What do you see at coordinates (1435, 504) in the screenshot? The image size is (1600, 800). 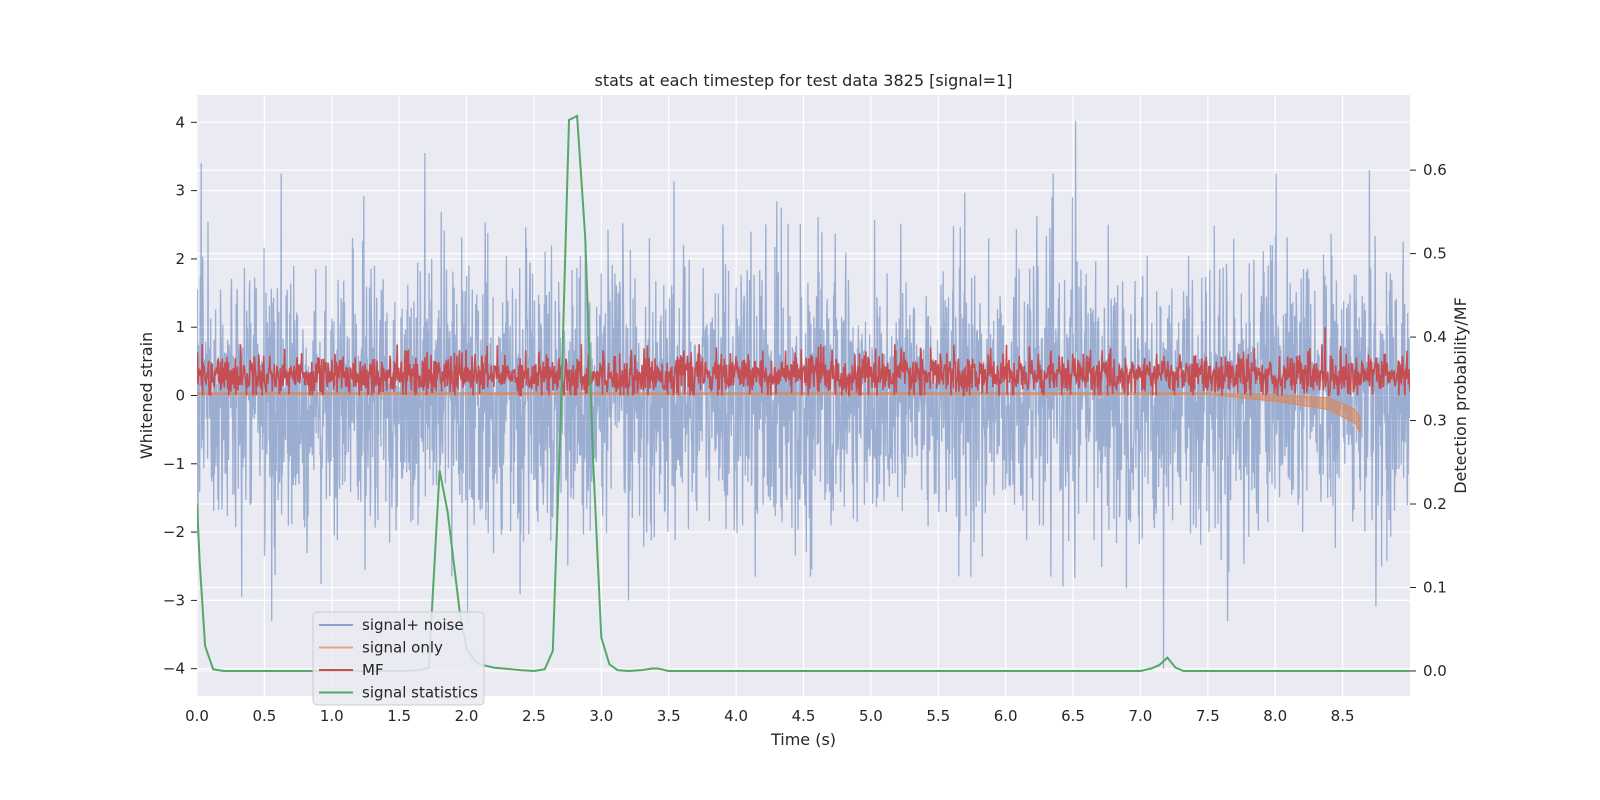 I see `y2-tick-label: 0.2` at bounding box center [1435, 504].